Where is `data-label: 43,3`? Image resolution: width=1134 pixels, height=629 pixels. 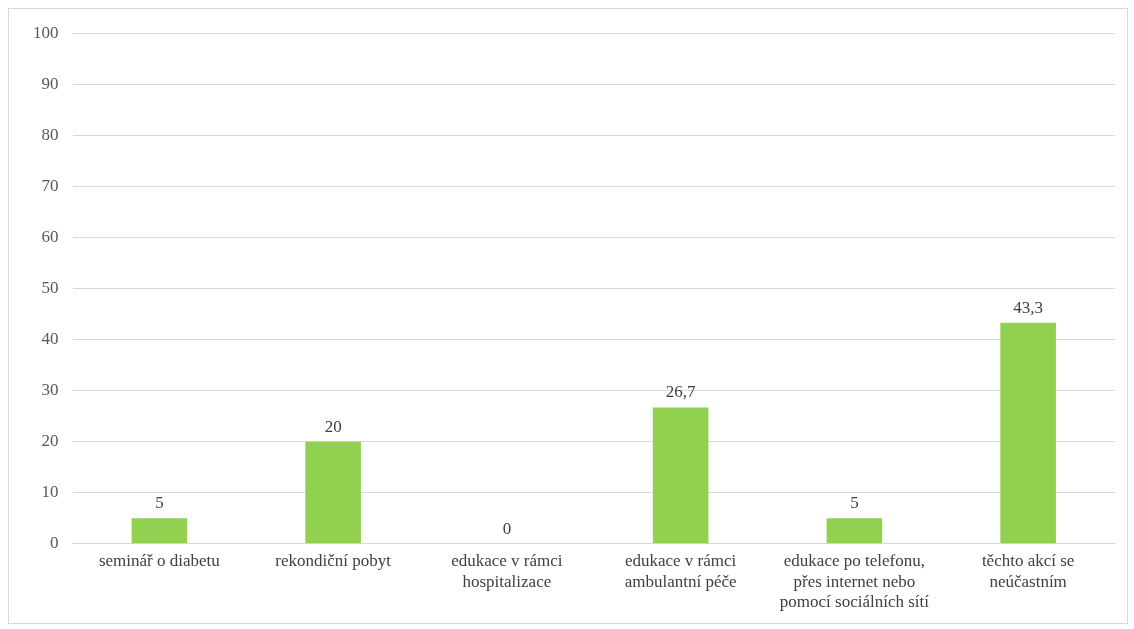 data-label: 43,3 is located at coordinates (1028, 307).